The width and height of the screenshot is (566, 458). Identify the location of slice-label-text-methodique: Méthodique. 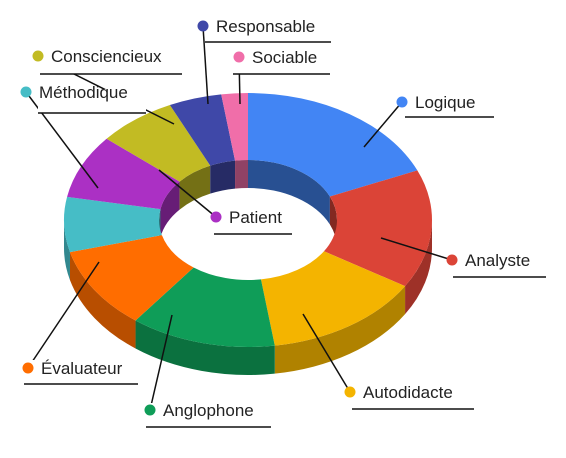
(83, 92).